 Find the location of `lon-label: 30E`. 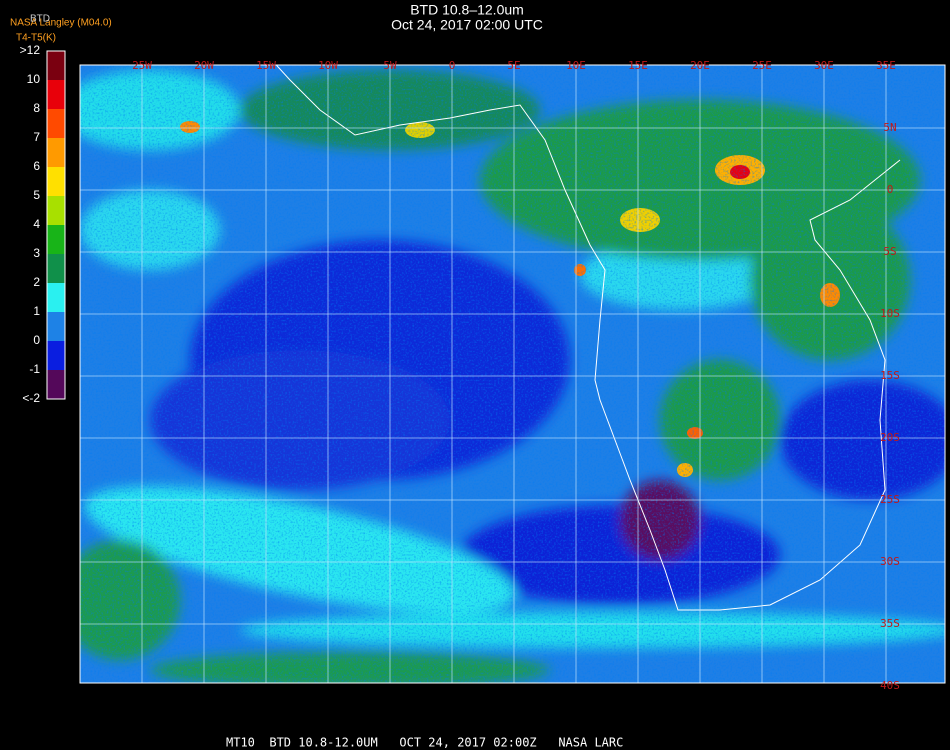

lon-label: 30E is located at coordinates (824, 65).